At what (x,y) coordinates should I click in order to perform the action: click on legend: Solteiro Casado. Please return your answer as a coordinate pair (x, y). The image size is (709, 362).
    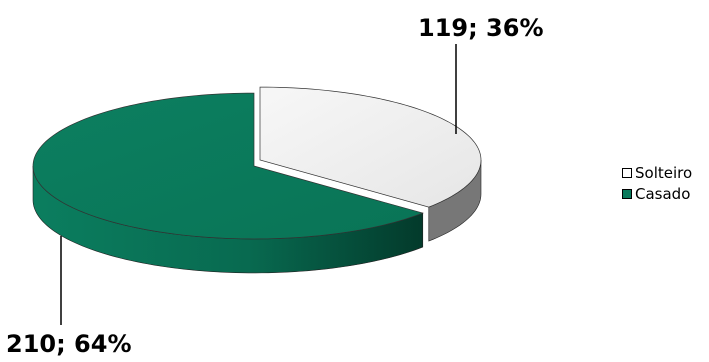
    Looking at the image, I should click on (657, 183).